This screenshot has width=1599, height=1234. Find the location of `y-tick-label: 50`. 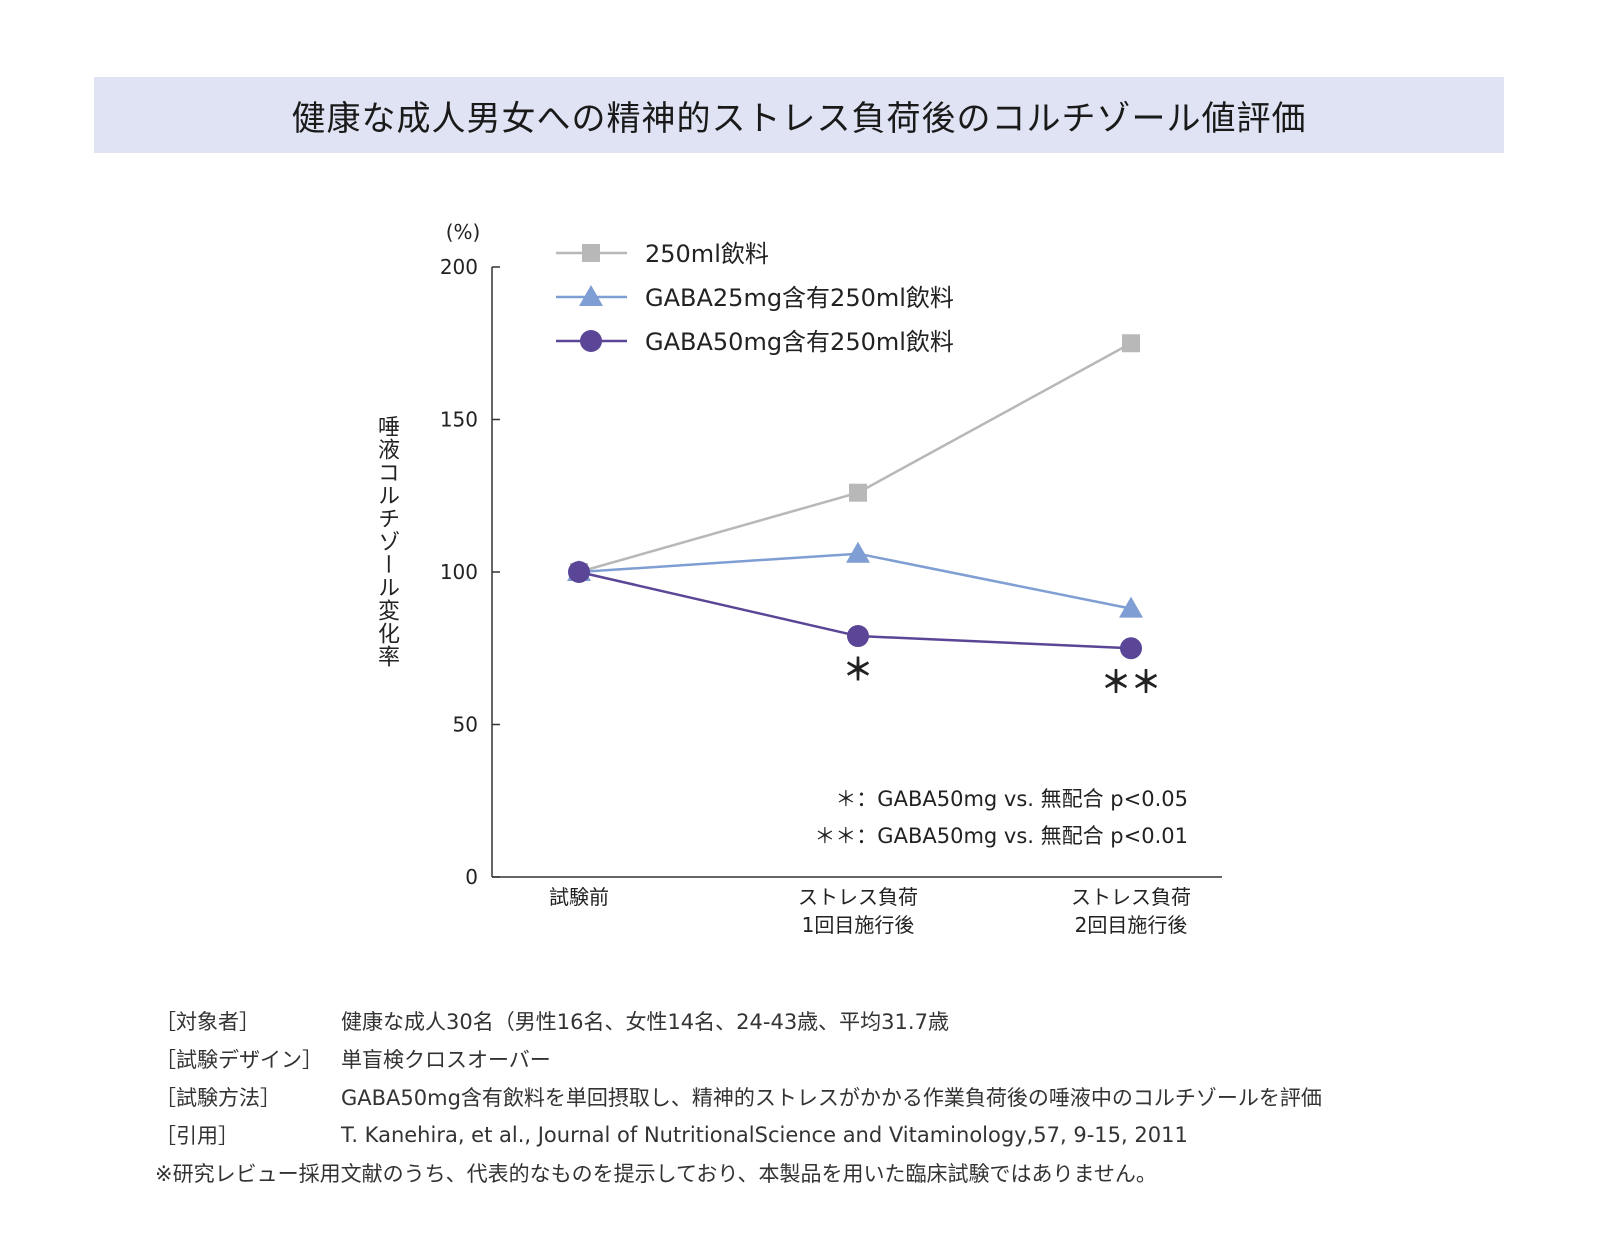

y-tick-label: 50 is located at coordinates (465, 725).